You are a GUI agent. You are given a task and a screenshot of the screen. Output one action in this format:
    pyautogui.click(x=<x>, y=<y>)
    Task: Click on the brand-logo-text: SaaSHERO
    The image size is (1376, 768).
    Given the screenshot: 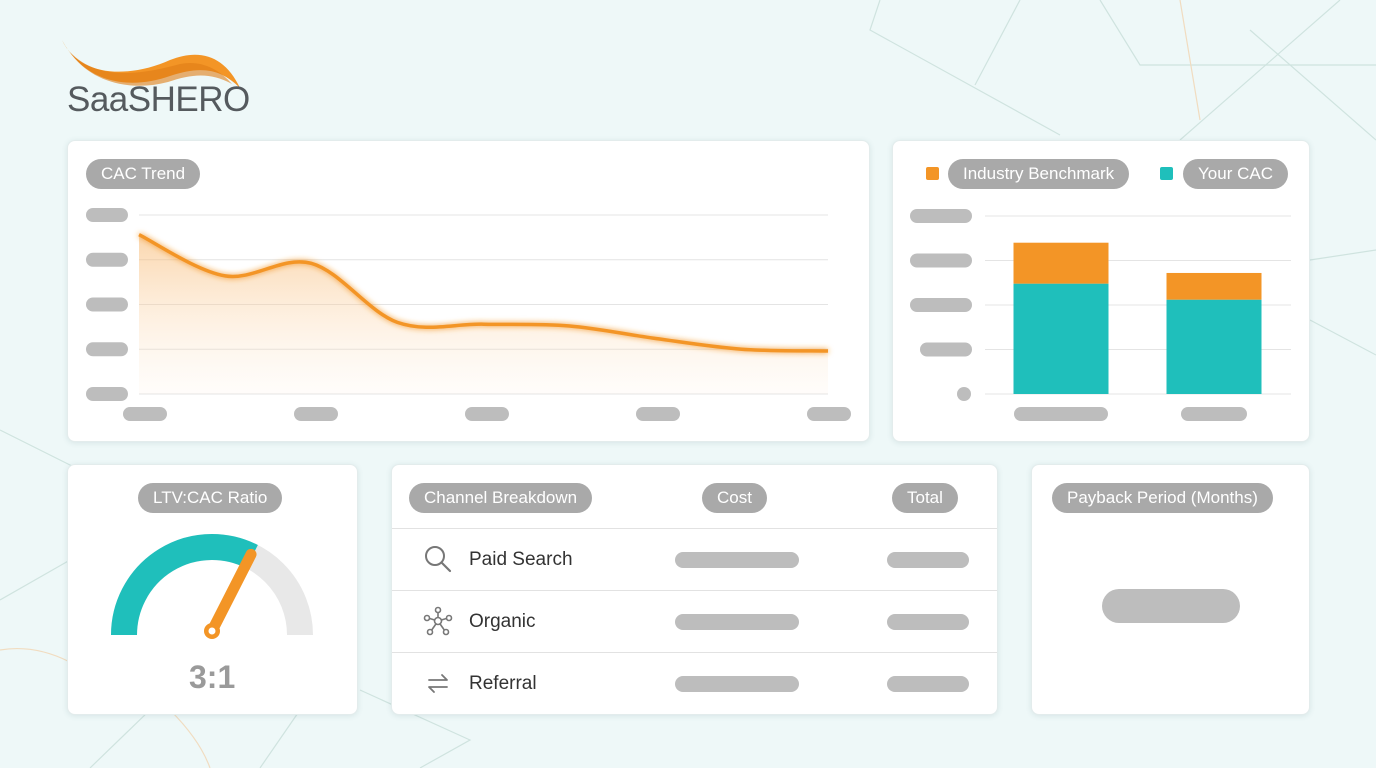 What is the action you would take?
    pyautogui.click(x=158, y=99)
    